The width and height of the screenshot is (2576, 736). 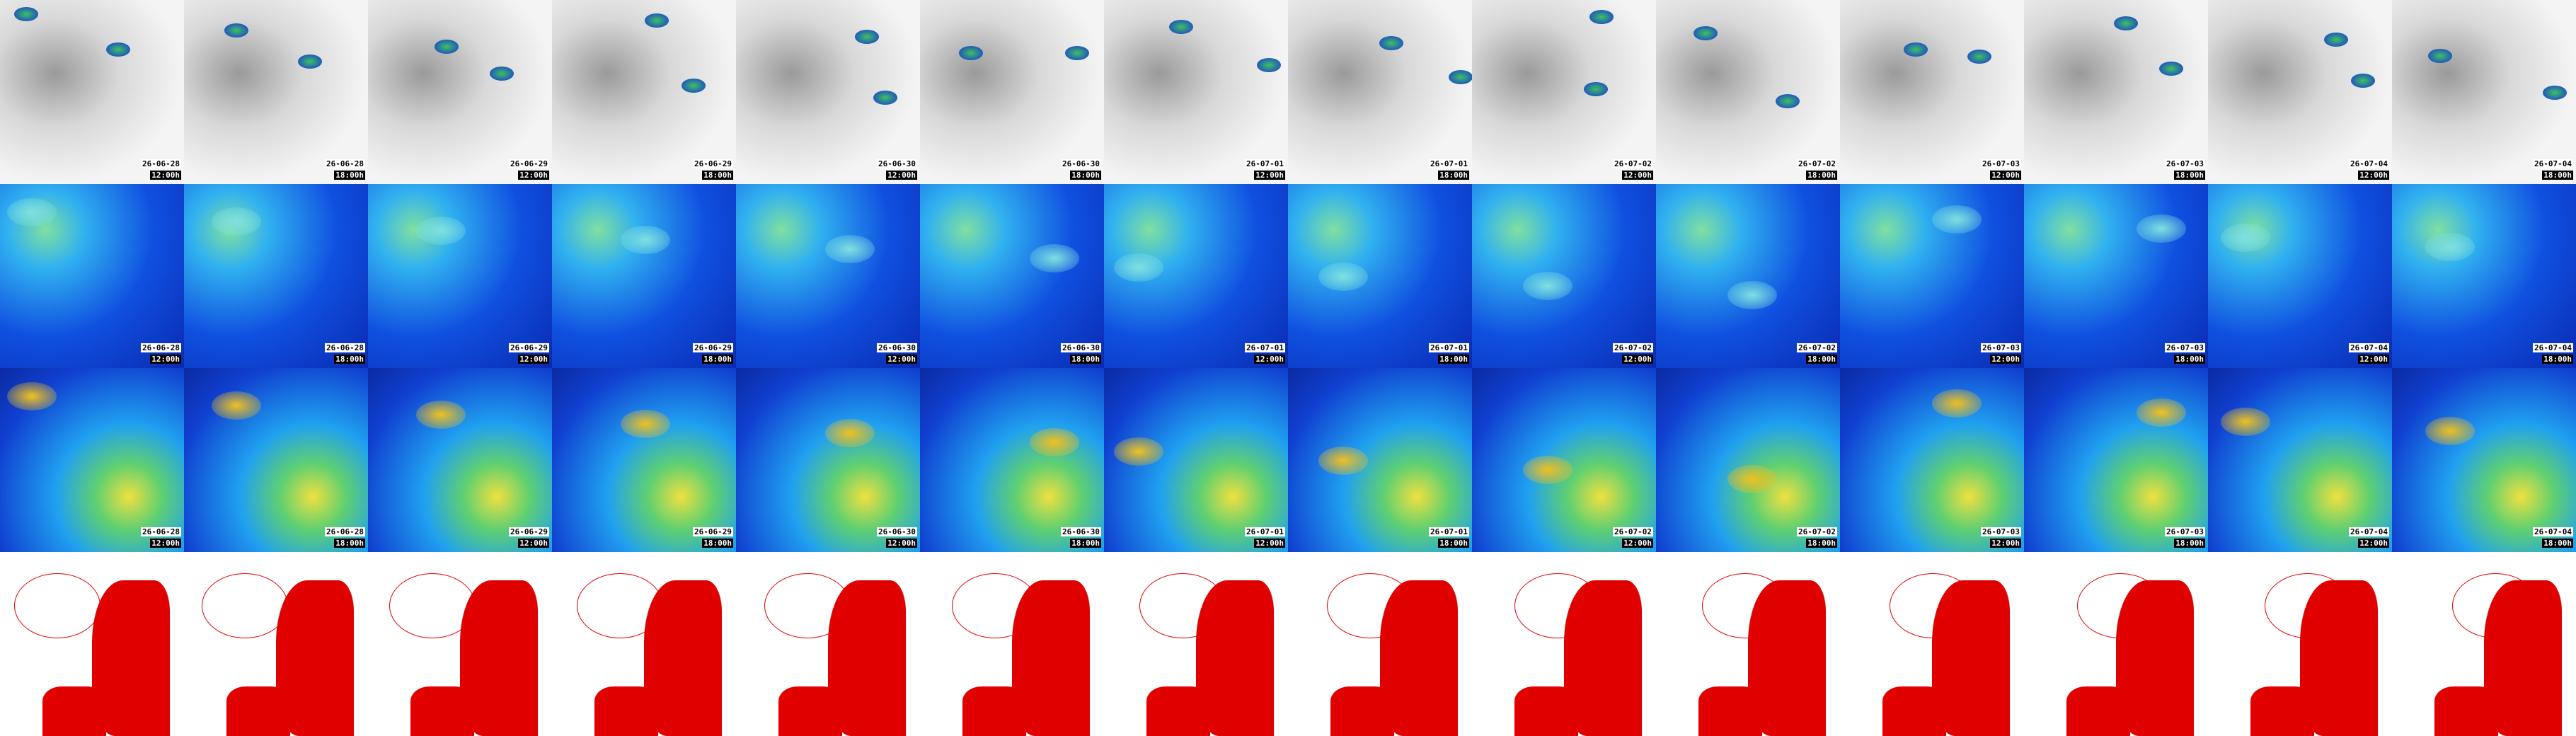 I want to click on date-label: 26-07-04, so click(x=2553, y=532).